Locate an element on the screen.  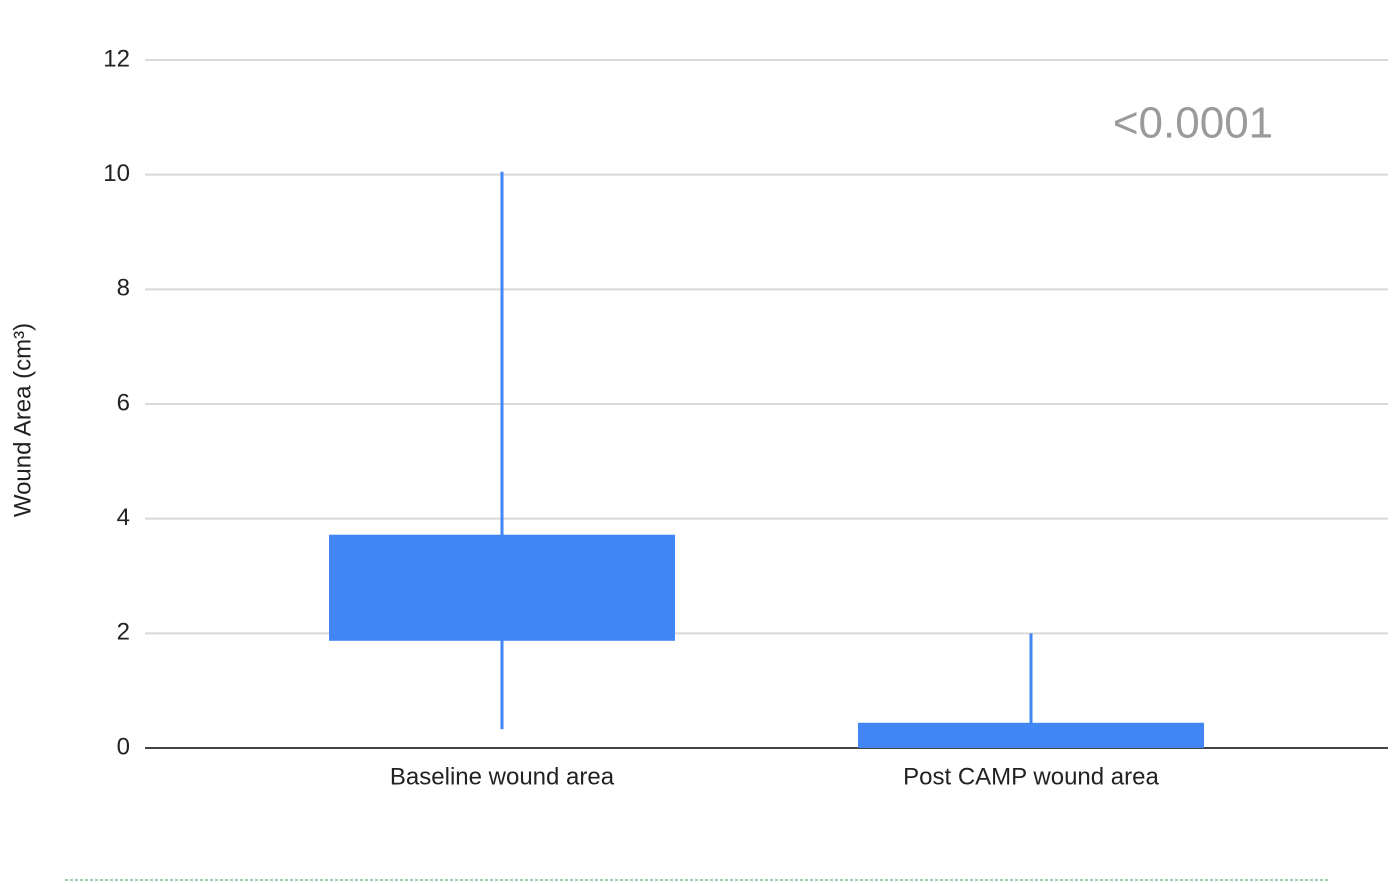
y-tick-label: 0 is located at coordinates (123, 746).